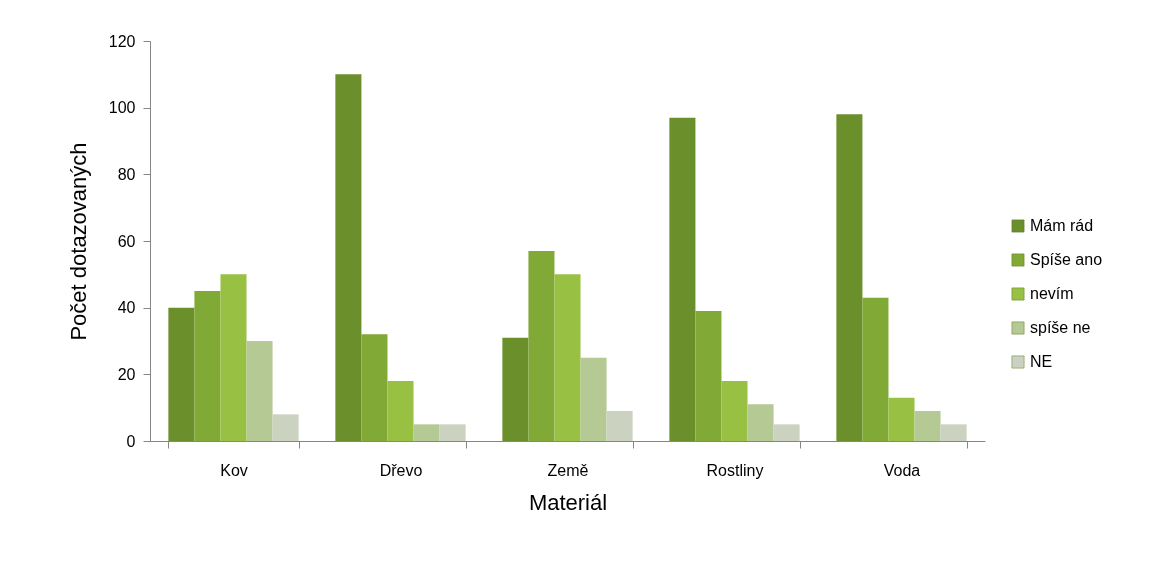 The height and width of the screenshot is (563, 1168). What do you see at coordinates (126, 374) in the screenshot?
I see `y-tick-label: 20` at bounding box center [126, 374].